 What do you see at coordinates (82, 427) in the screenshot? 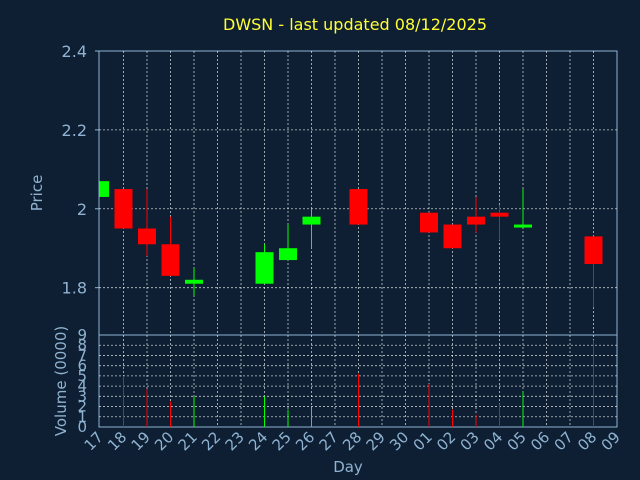
I see `volume-tick-label: 0` at bounding box center [82, 427].